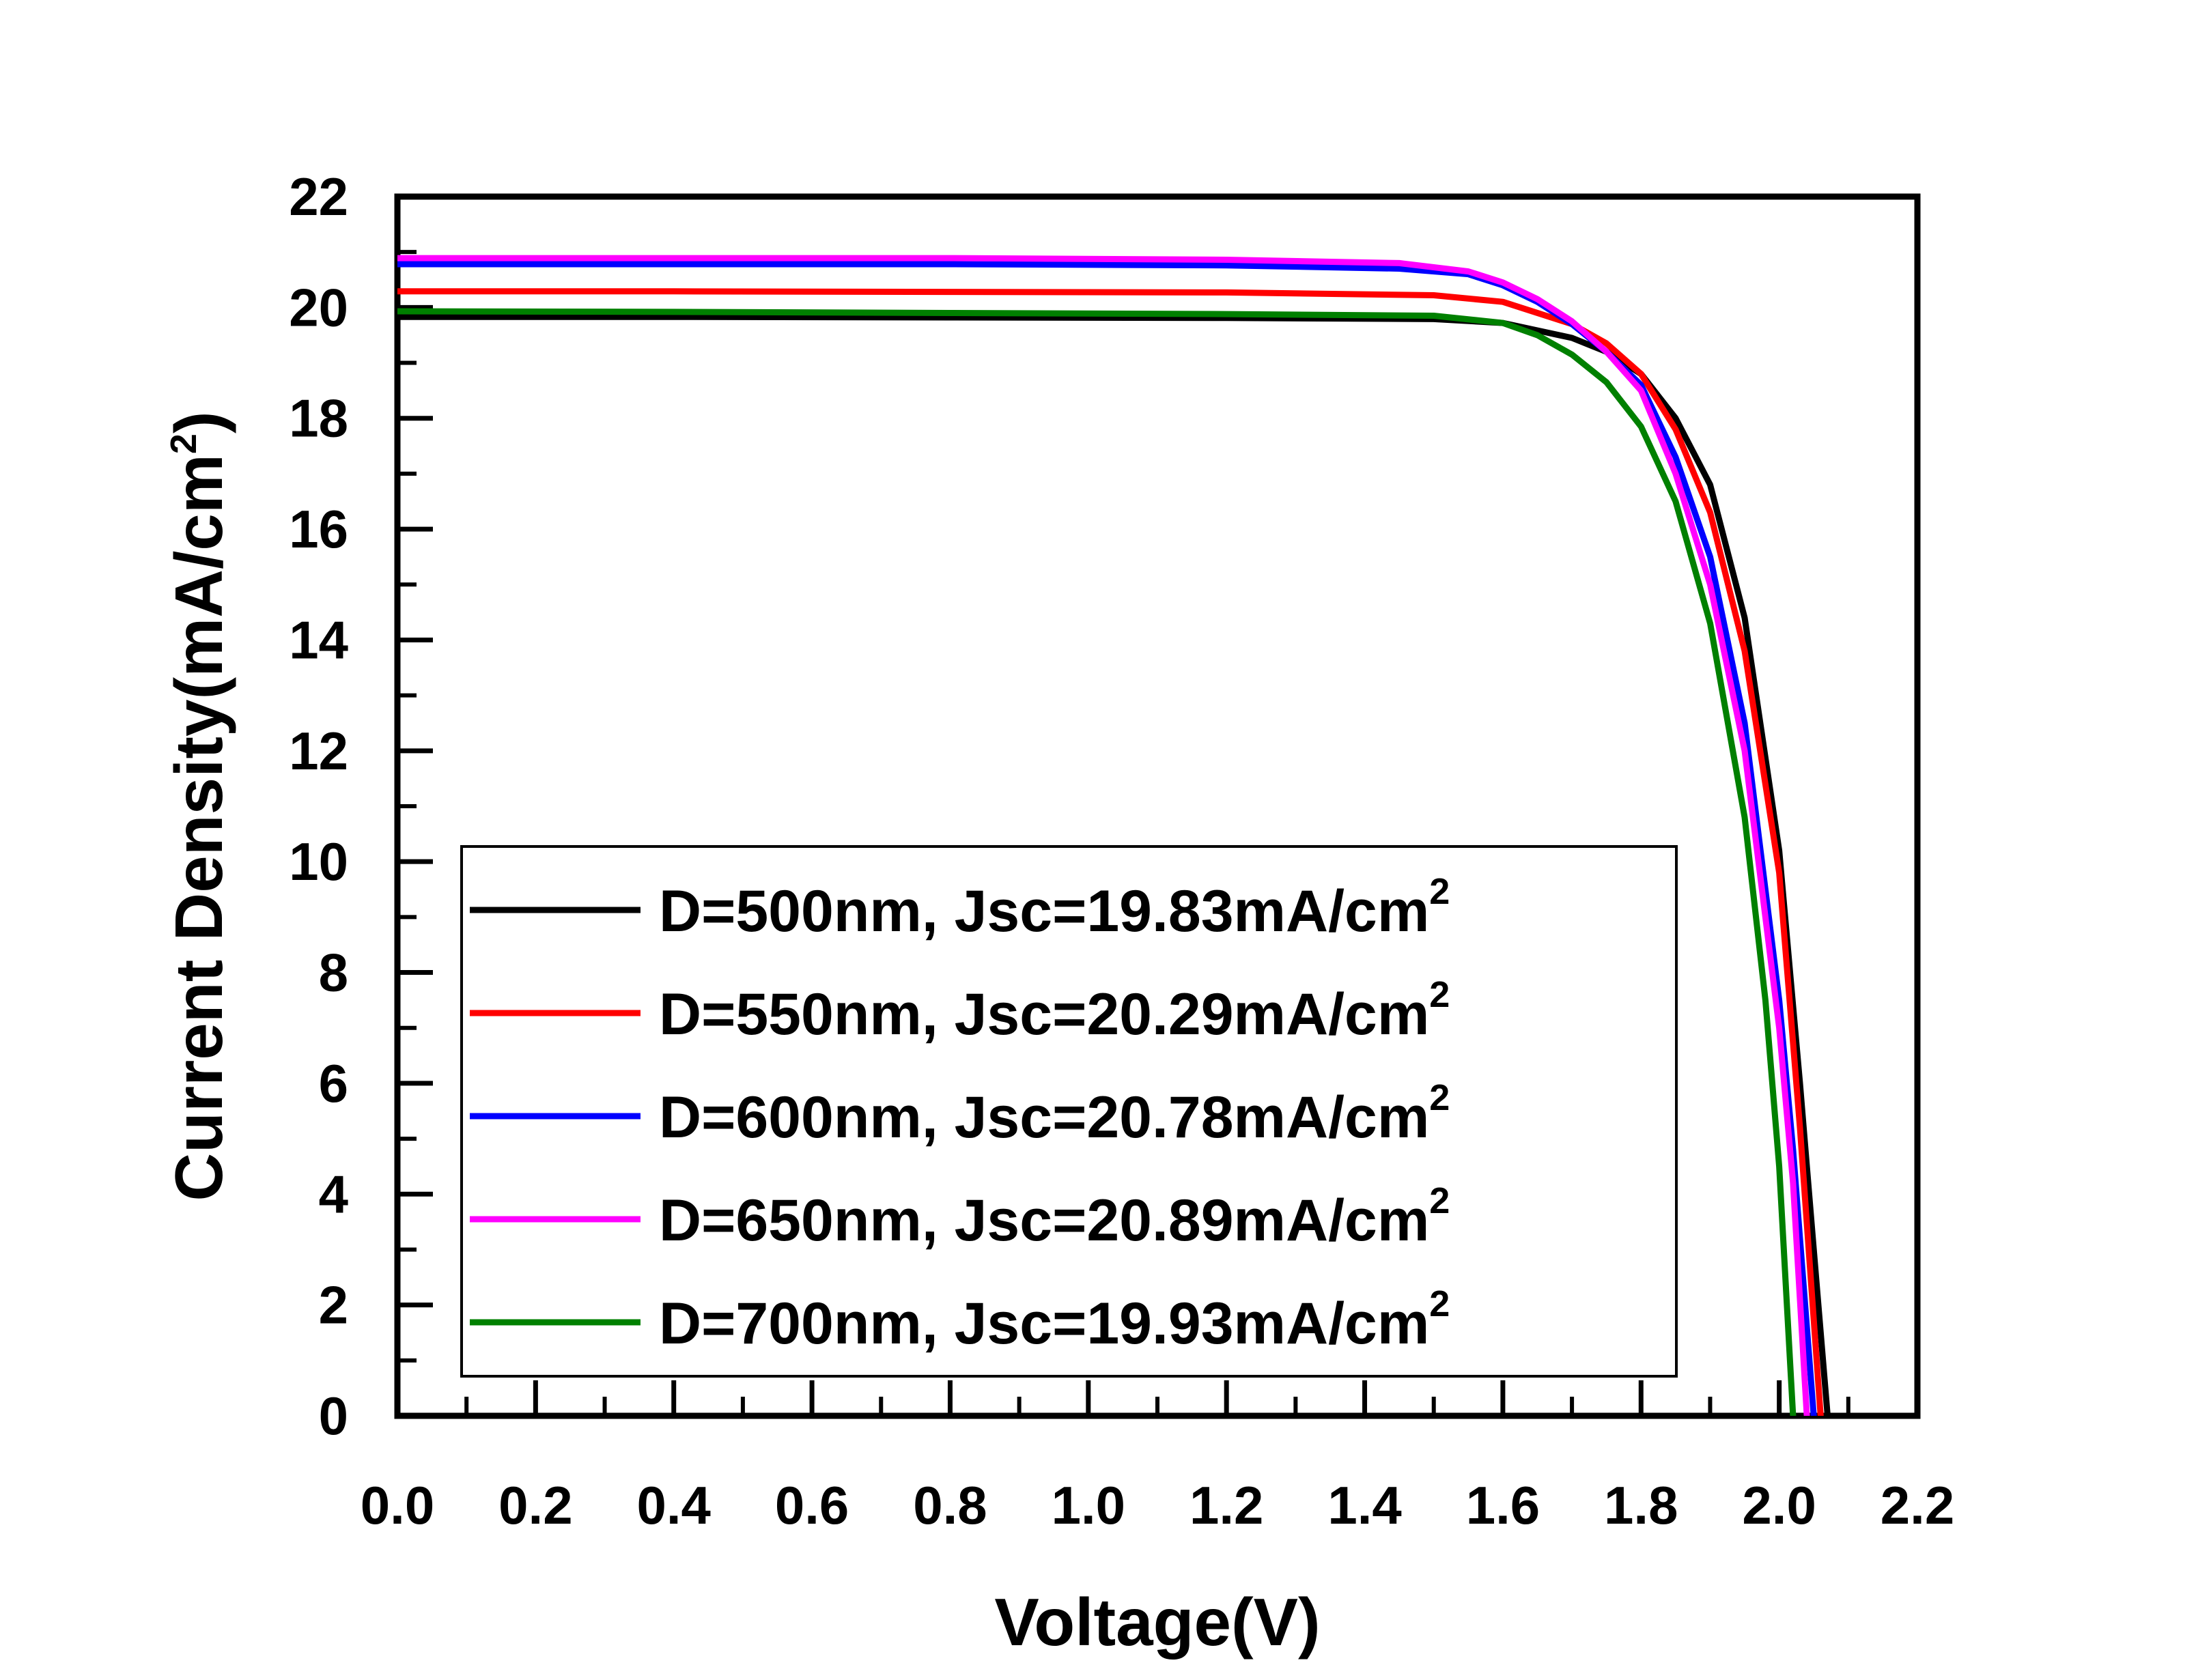  Describe the element at coordinates (318, 861) in the screenshot. I see `y-tick-label: 10` at that location.